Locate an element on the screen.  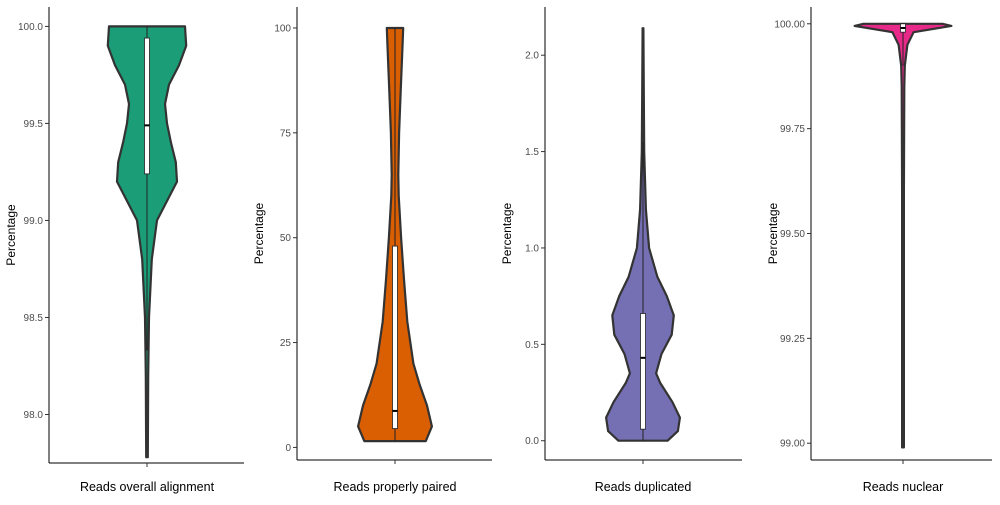
y-tick-label: 99.00 is located at coordinates (792, 444).